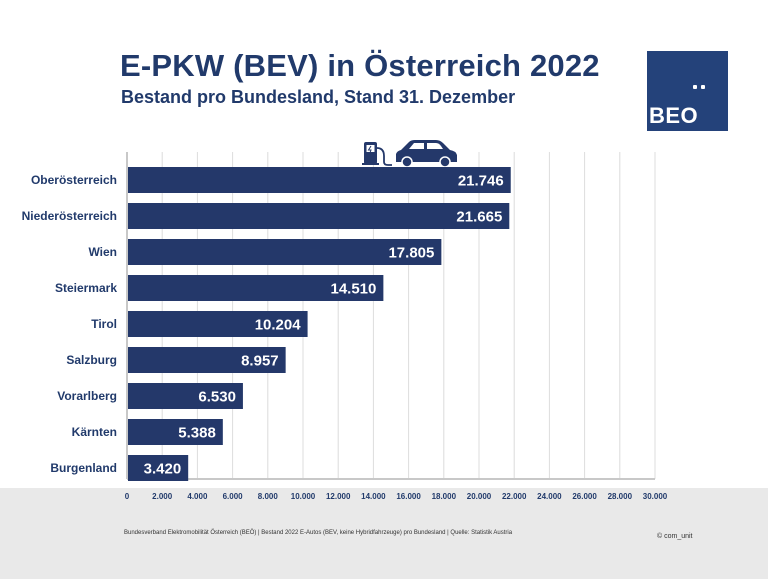 The height and width of the screenshot is (579, 768). Describe the element at coordinates (303, 496) in the screenshot. I see `tick-label: 10.000` at that location.